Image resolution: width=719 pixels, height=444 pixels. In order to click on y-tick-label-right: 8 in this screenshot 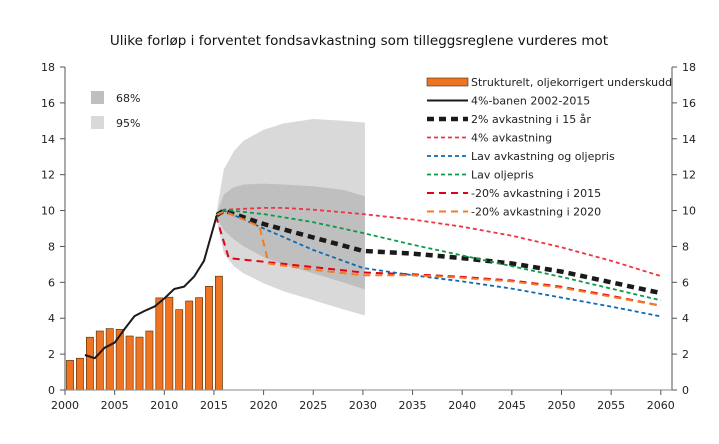, I will do `click(685, 246)`.